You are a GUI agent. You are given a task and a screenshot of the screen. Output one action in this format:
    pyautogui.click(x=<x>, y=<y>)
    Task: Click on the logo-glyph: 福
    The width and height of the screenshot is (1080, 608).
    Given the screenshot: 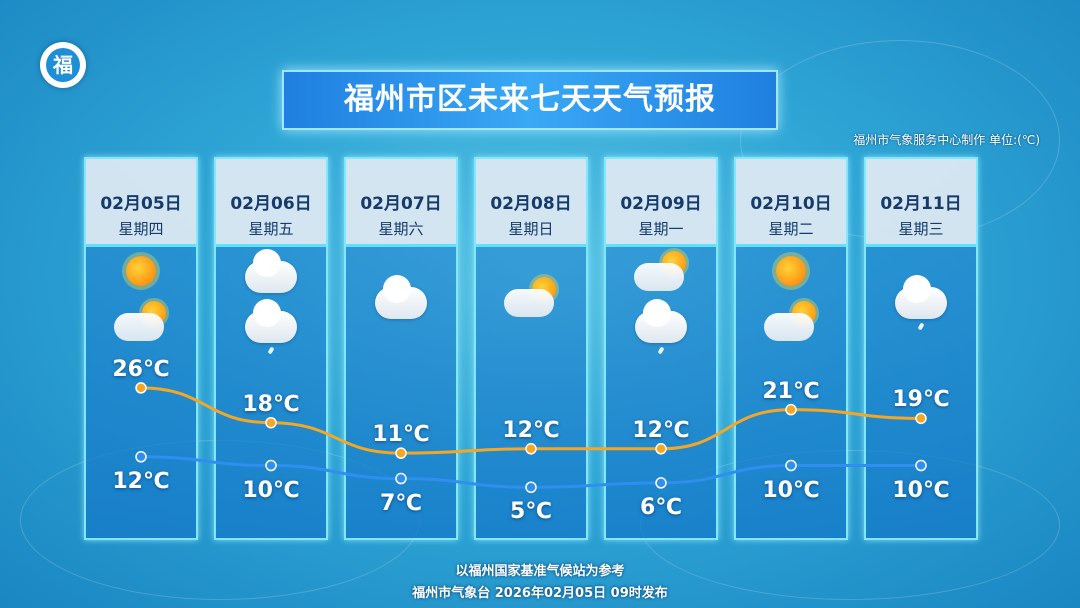 What is the action you would take?
    pyautogui.click(x=63, y=65)
    